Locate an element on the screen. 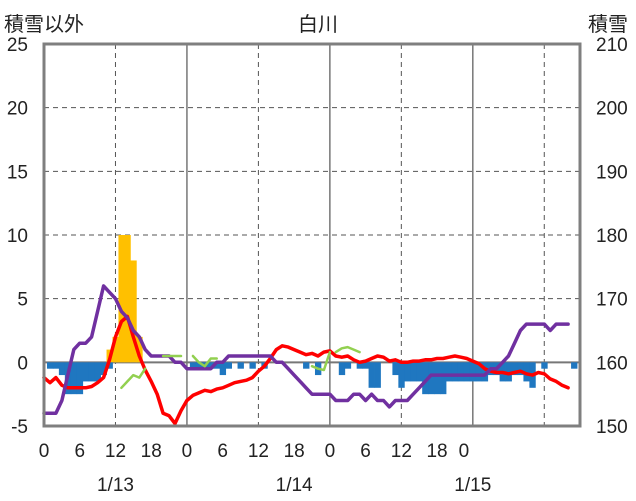 This screenshot has height=501, width=636. left-tick-label: 15 is located at coordinates (17, 172).